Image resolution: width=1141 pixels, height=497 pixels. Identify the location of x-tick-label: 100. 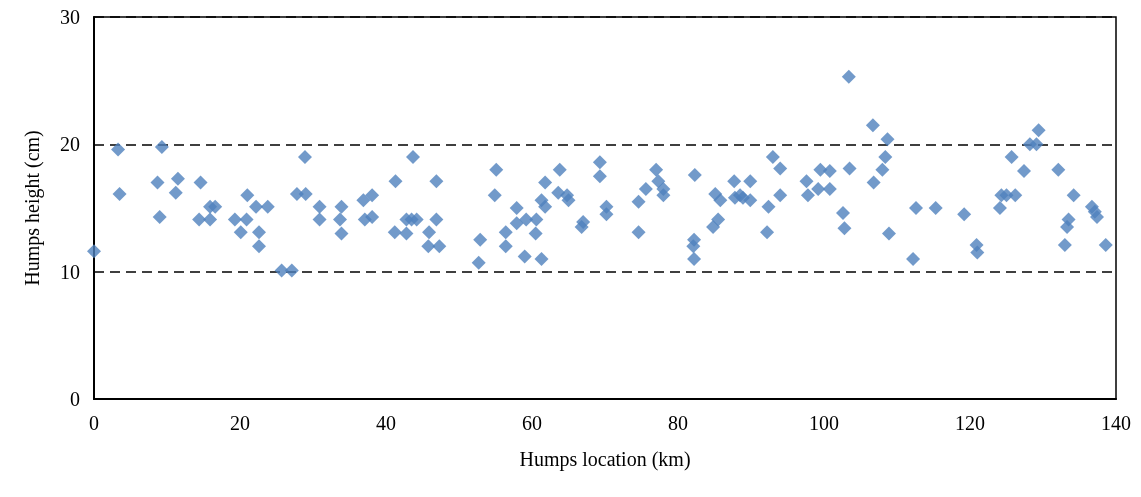
(824, 423).